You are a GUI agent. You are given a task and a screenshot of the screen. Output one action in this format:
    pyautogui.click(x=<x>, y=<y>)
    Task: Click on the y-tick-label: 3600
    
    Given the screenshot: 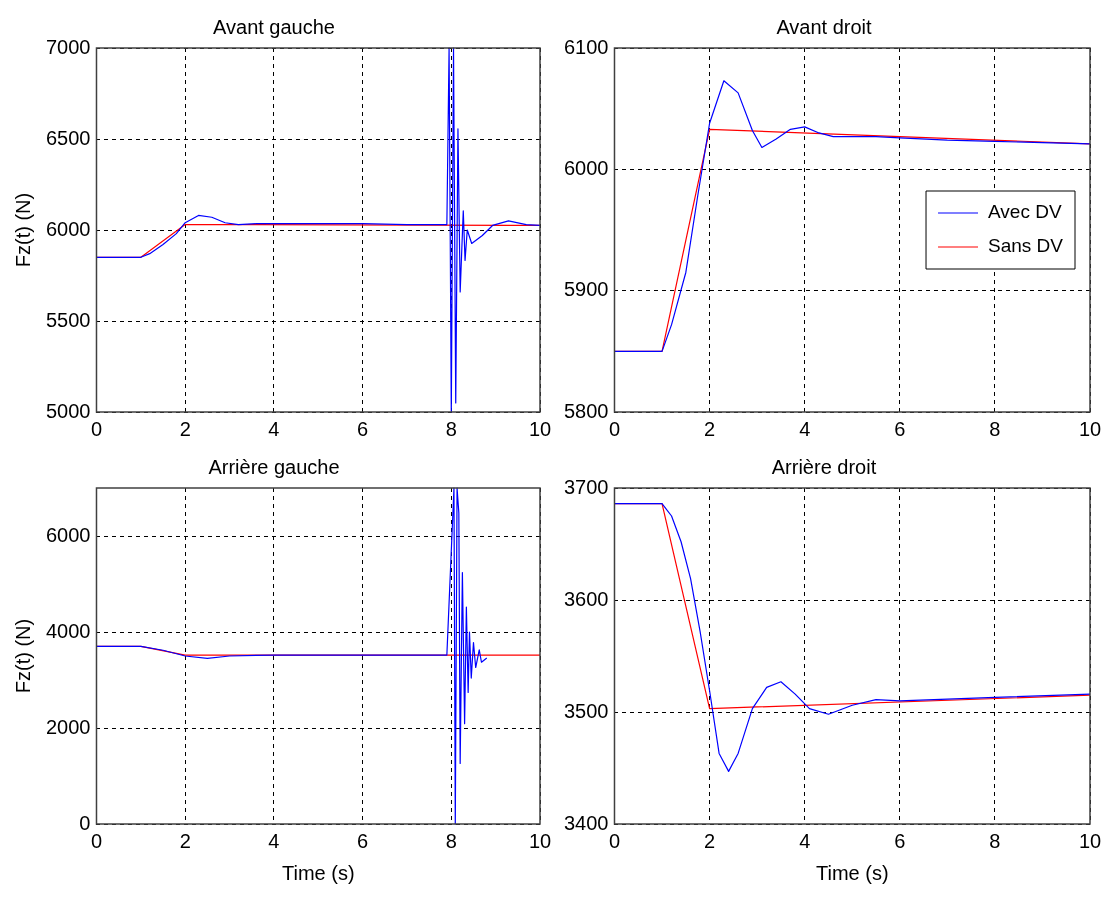 What is the action you would take?
    pyautogui.click(x=586, y=598)
    